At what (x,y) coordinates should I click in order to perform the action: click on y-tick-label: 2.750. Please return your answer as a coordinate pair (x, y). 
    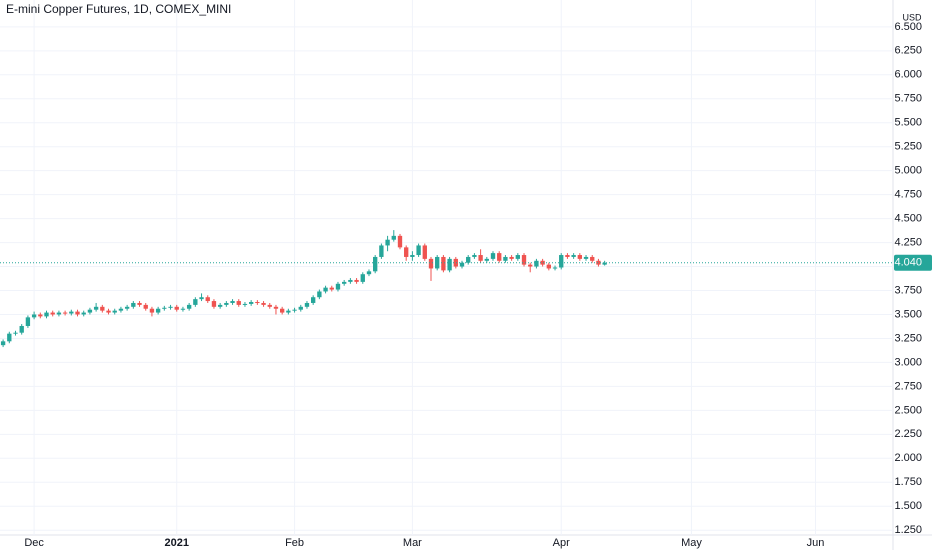
    Looking at the image, I should click on (908, 386).